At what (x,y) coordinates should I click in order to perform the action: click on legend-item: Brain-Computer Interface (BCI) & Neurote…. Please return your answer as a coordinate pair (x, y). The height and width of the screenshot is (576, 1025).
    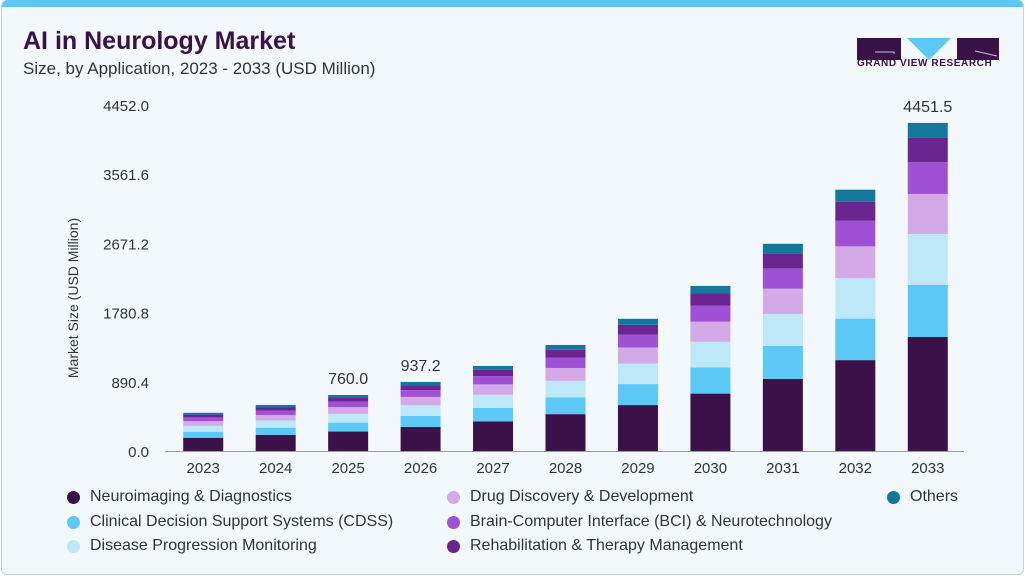
    Looking at the image, I should click on (639, 522).